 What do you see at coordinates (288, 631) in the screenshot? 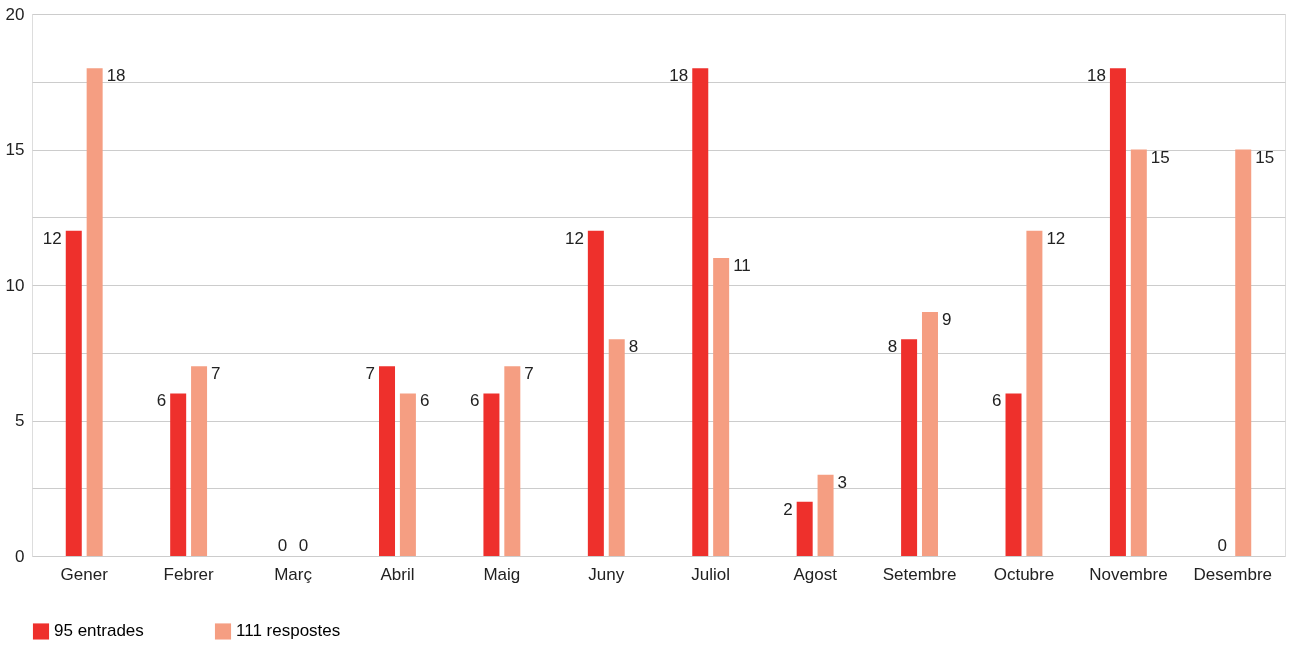
I see `legend-label: 111 respostes` at bounding box center [288, 631].